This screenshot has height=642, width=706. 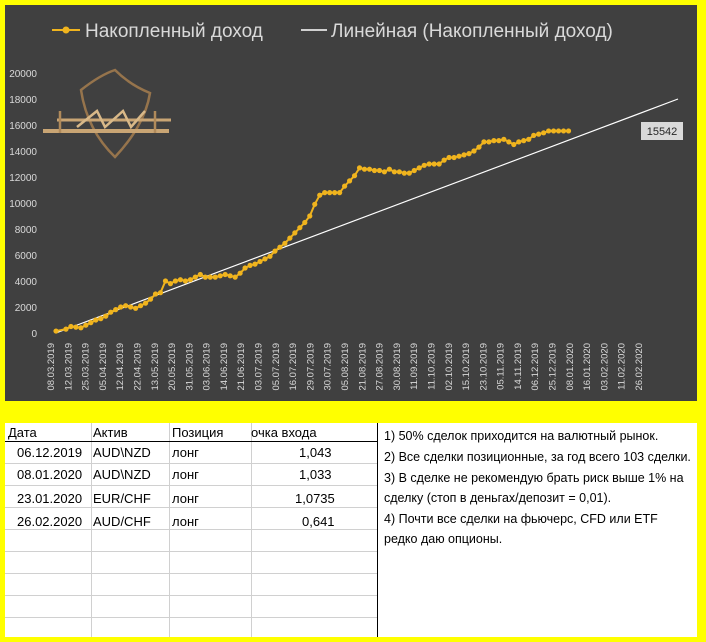 What do you see at coordinates (155, 367) in the screenshot?
I see `x-tick-label: 13.05.2019` at bounding box center [155, 367].